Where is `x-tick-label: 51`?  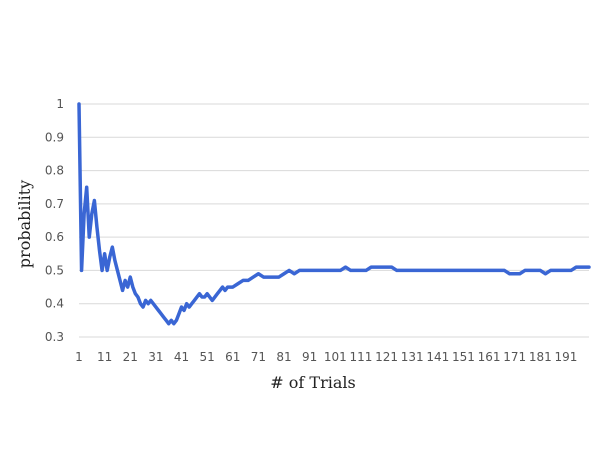
x-tick-label: 51 is located at coordinates (207, 357).